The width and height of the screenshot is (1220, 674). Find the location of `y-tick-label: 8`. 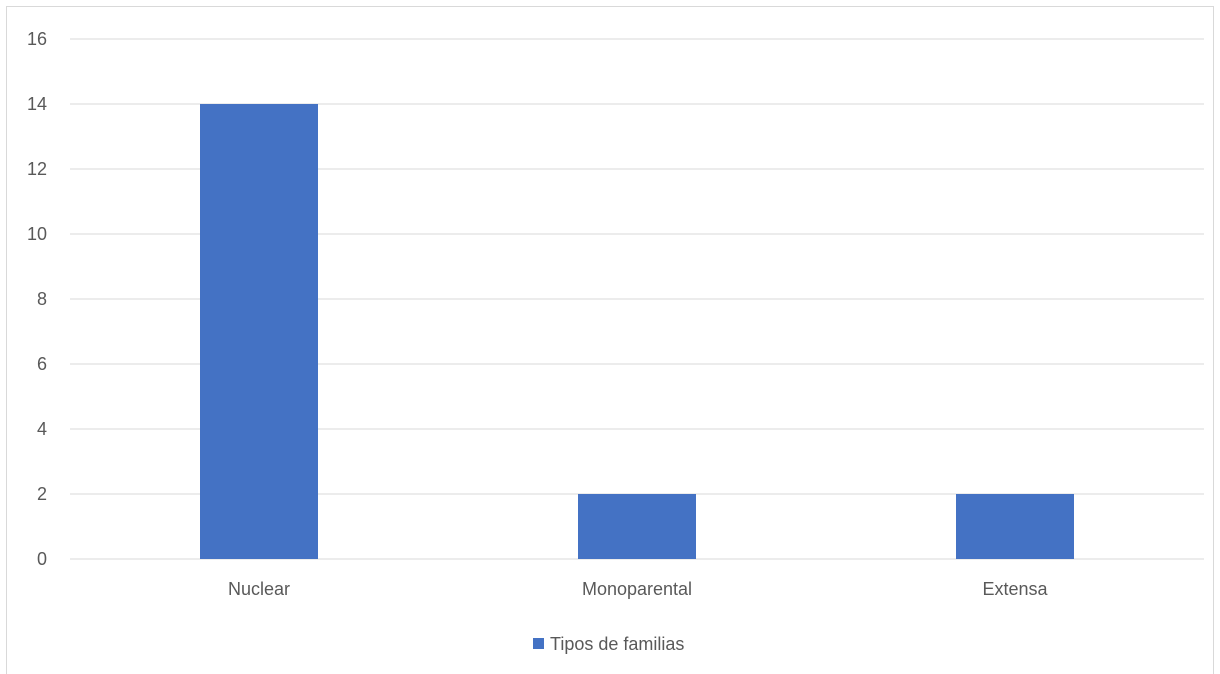

y-tick-label: 8 is located at coordinates (42, 299).